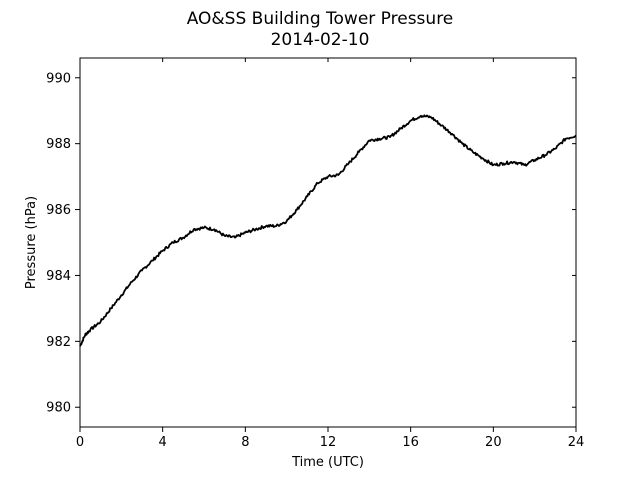 Image resolution: width=640 pixels, height=480 pixels. What do you see at coordinates (58, 276) in the screenshot?
I see `y-tick-label: 984` at bounding box center [58, 276].